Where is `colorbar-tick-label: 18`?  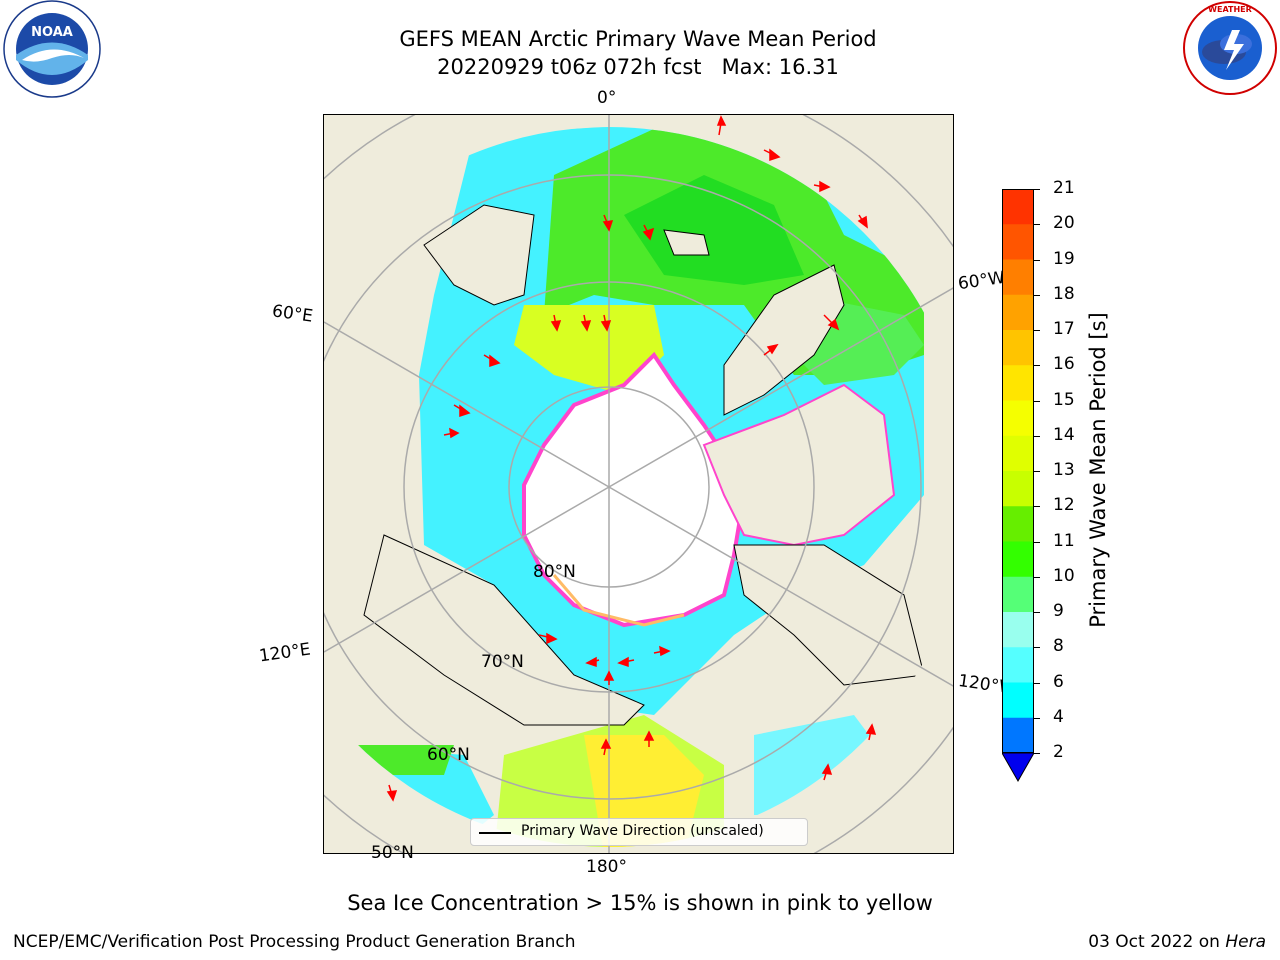
colorbar-tick-label: 18 is located at coordinates (1064, 293).